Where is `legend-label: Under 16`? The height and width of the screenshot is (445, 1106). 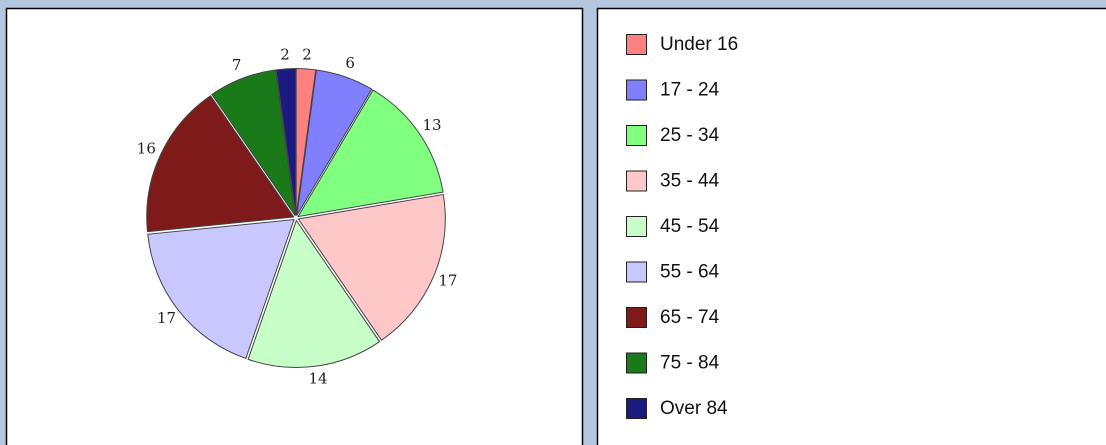
legend-label: Under 16 is located at coordinates (699, 44).